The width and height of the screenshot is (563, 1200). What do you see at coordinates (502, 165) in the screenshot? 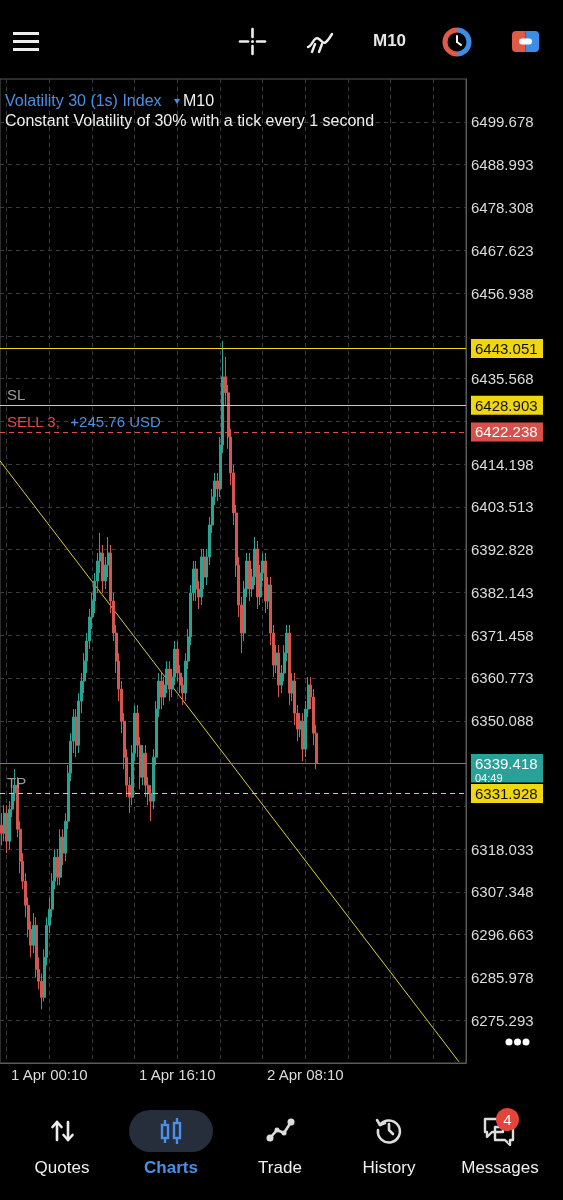
I see `y-tick-label: 6488.993` at bounding box center [502, 165].